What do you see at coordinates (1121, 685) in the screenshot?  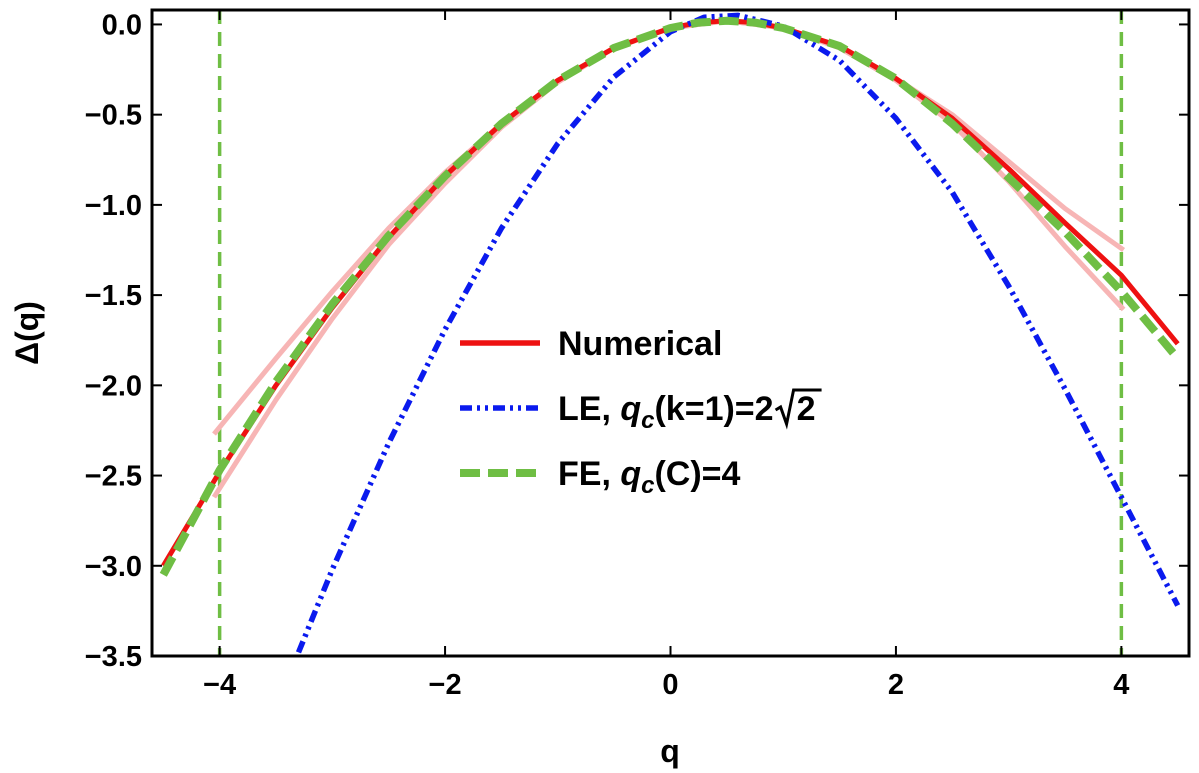 I see `x-tick-label-4: 4` at bounding box center [1121, 685].